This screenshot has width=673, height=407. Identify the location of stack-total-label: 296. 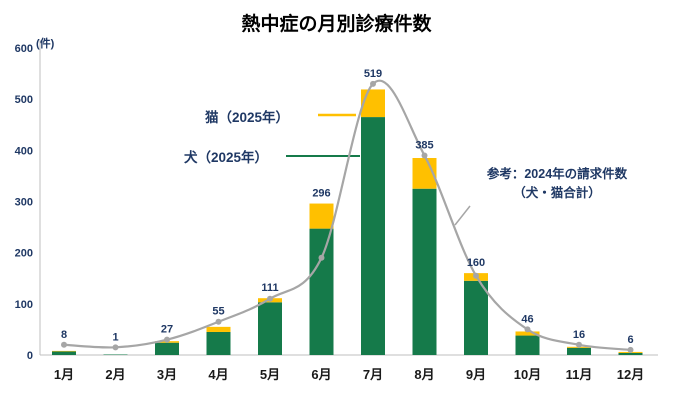
(321, 194).